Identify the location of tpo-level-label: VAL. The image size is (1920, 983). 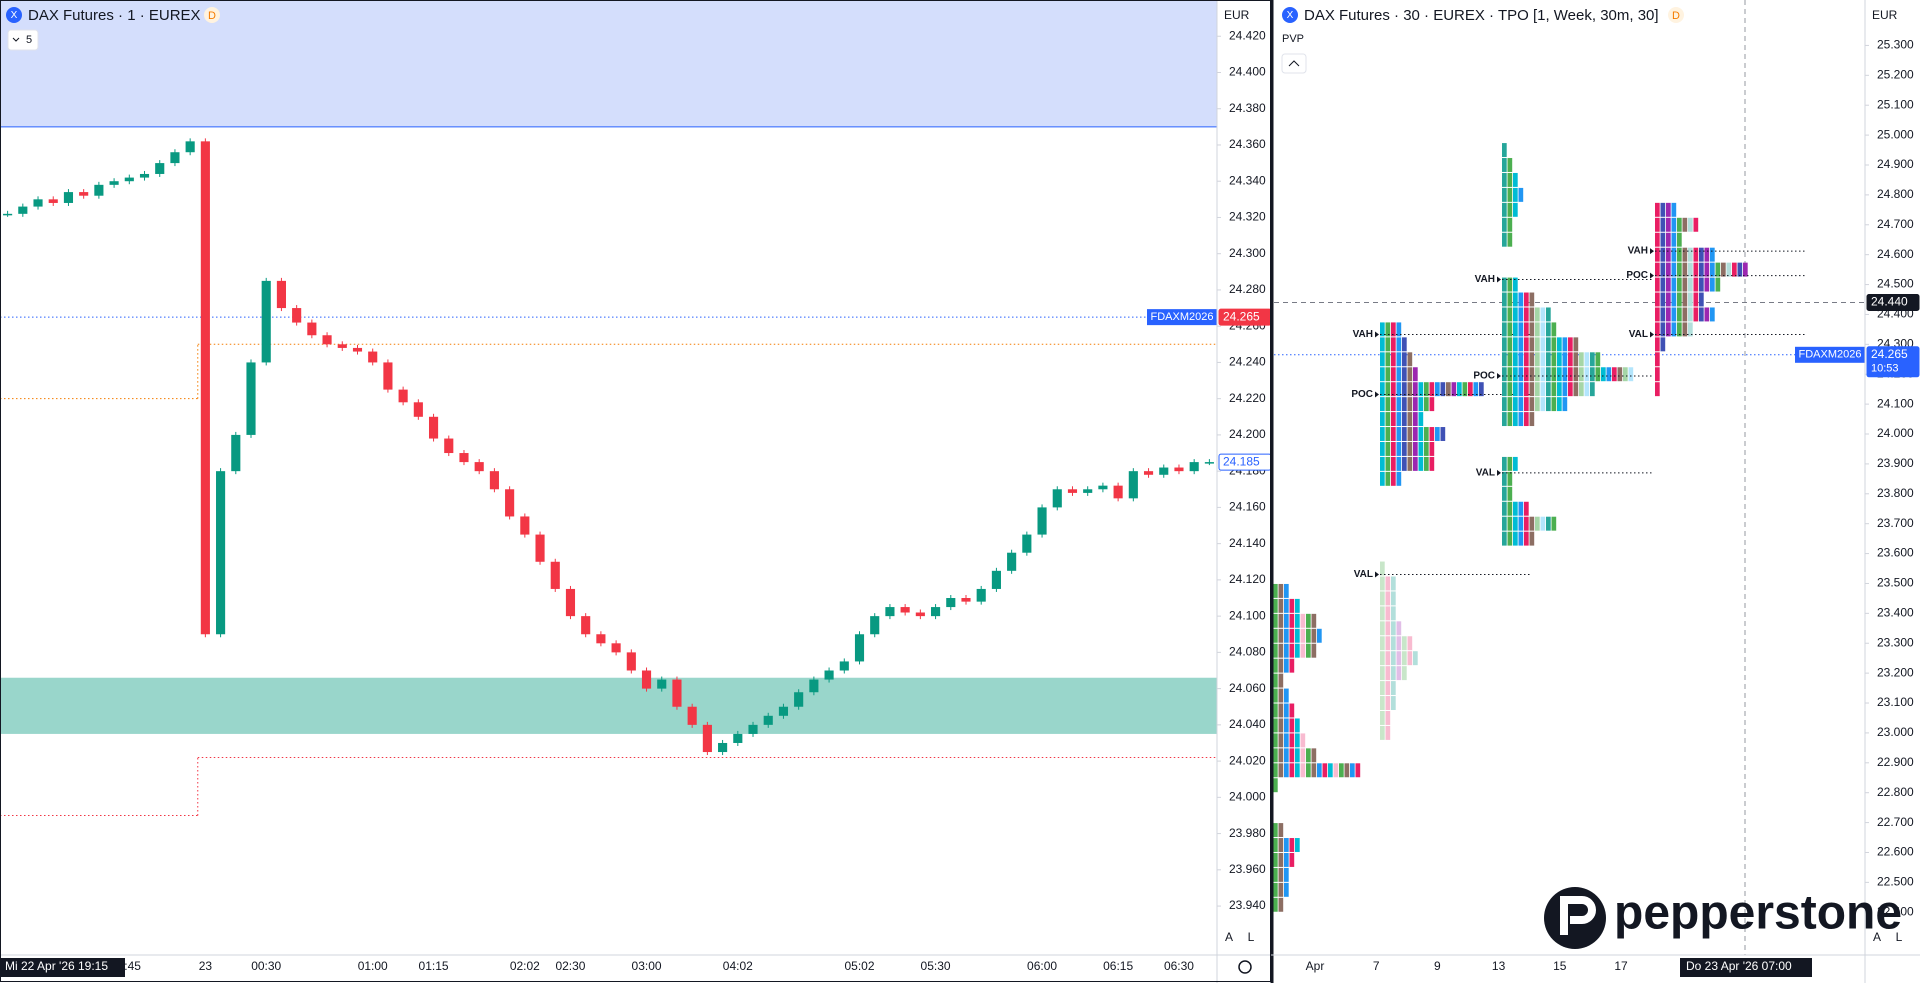
(1363, 574).